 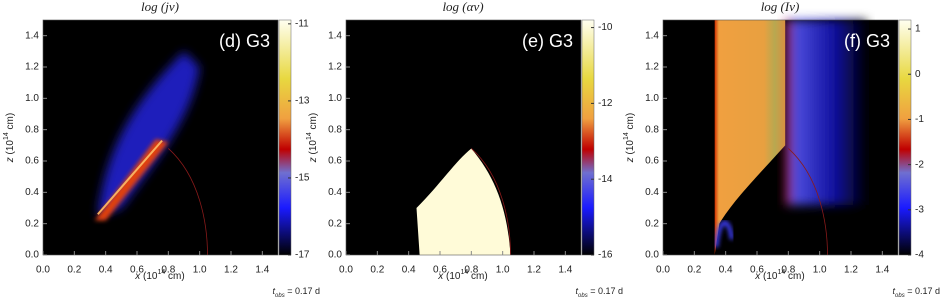 What do you see at coordinates (463, 201) in the screenshot?
I see `absorption-wedge` at bounding box center [463, 201].